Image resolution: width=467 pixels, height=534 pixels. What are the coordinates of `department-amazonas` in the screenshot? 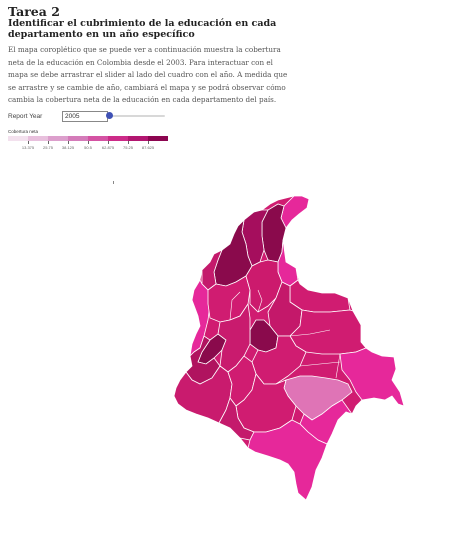 It's located at (287, 460).